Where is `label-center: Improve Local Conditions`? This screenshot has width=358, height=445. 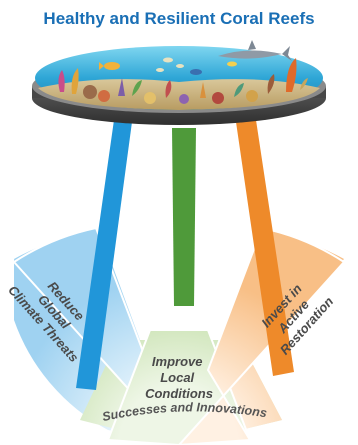 label-center: Improve Local Conditions is located at coordinates (179, 377).